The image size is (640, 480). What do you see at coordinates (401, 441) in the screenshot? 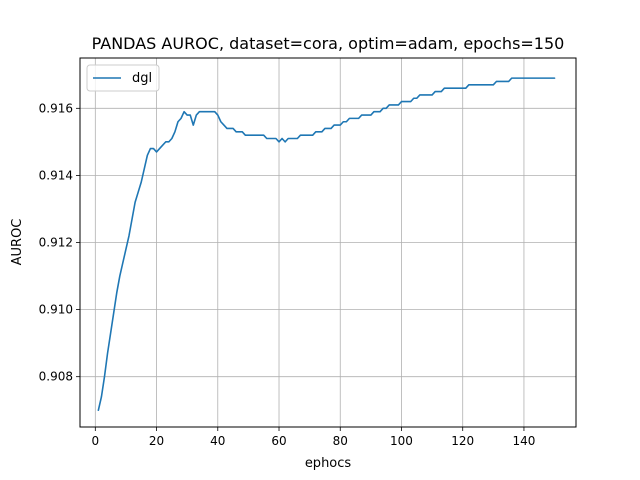
I see `x-tick-label: 100` at bounding box center [401, 441].